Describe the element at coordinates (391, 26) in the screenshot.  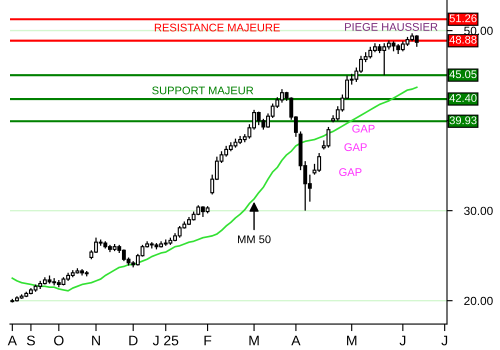
I see `annotation: PIEGE HAUSSIER` at that location.